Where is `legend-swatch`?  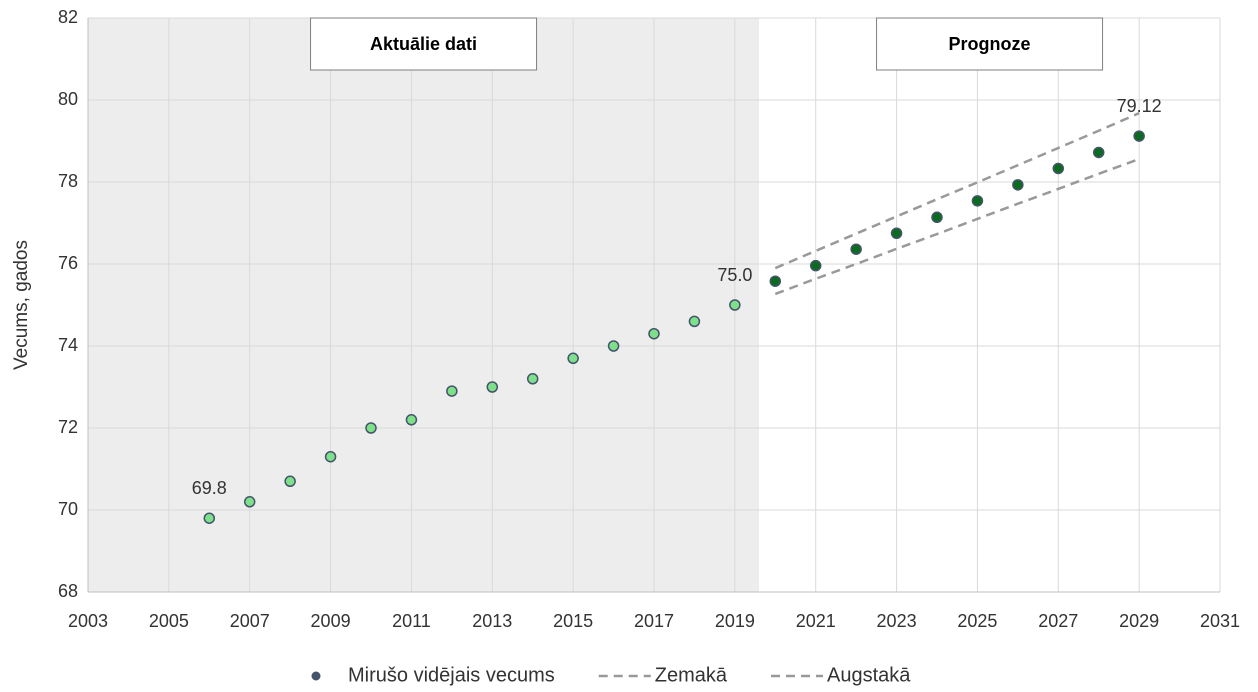
legend-swatch is located at coordinates (316, 676).